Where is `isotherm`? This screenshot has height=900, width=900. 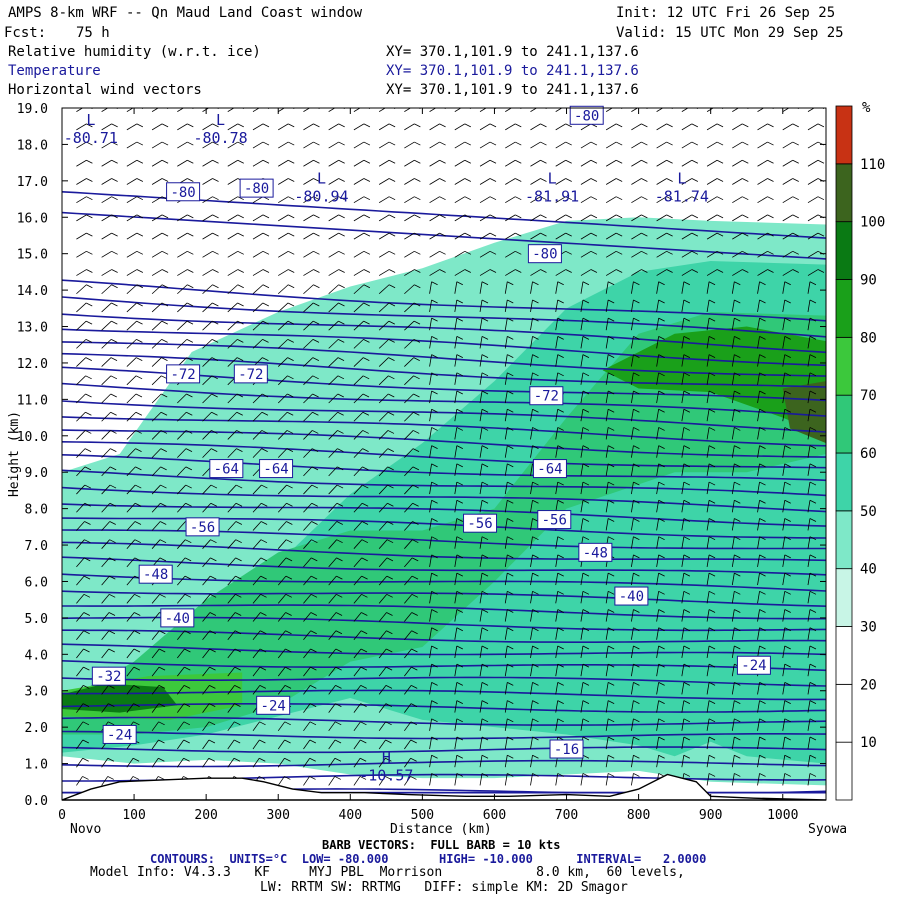
isotherm is located at coordinates (444, 455).